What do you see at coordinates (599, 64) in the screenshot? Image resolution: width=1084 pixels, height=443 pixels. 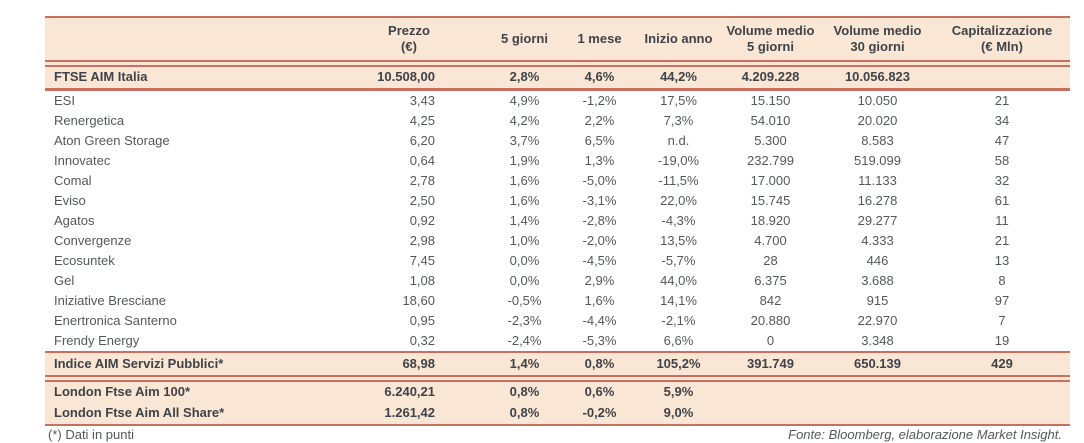 I see `header-separator-row-m1` at bounding box center [599, 64].